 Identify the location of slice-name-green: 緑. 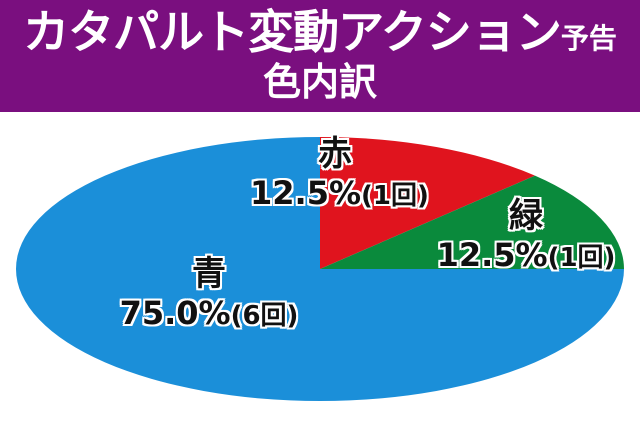
(526, 216).